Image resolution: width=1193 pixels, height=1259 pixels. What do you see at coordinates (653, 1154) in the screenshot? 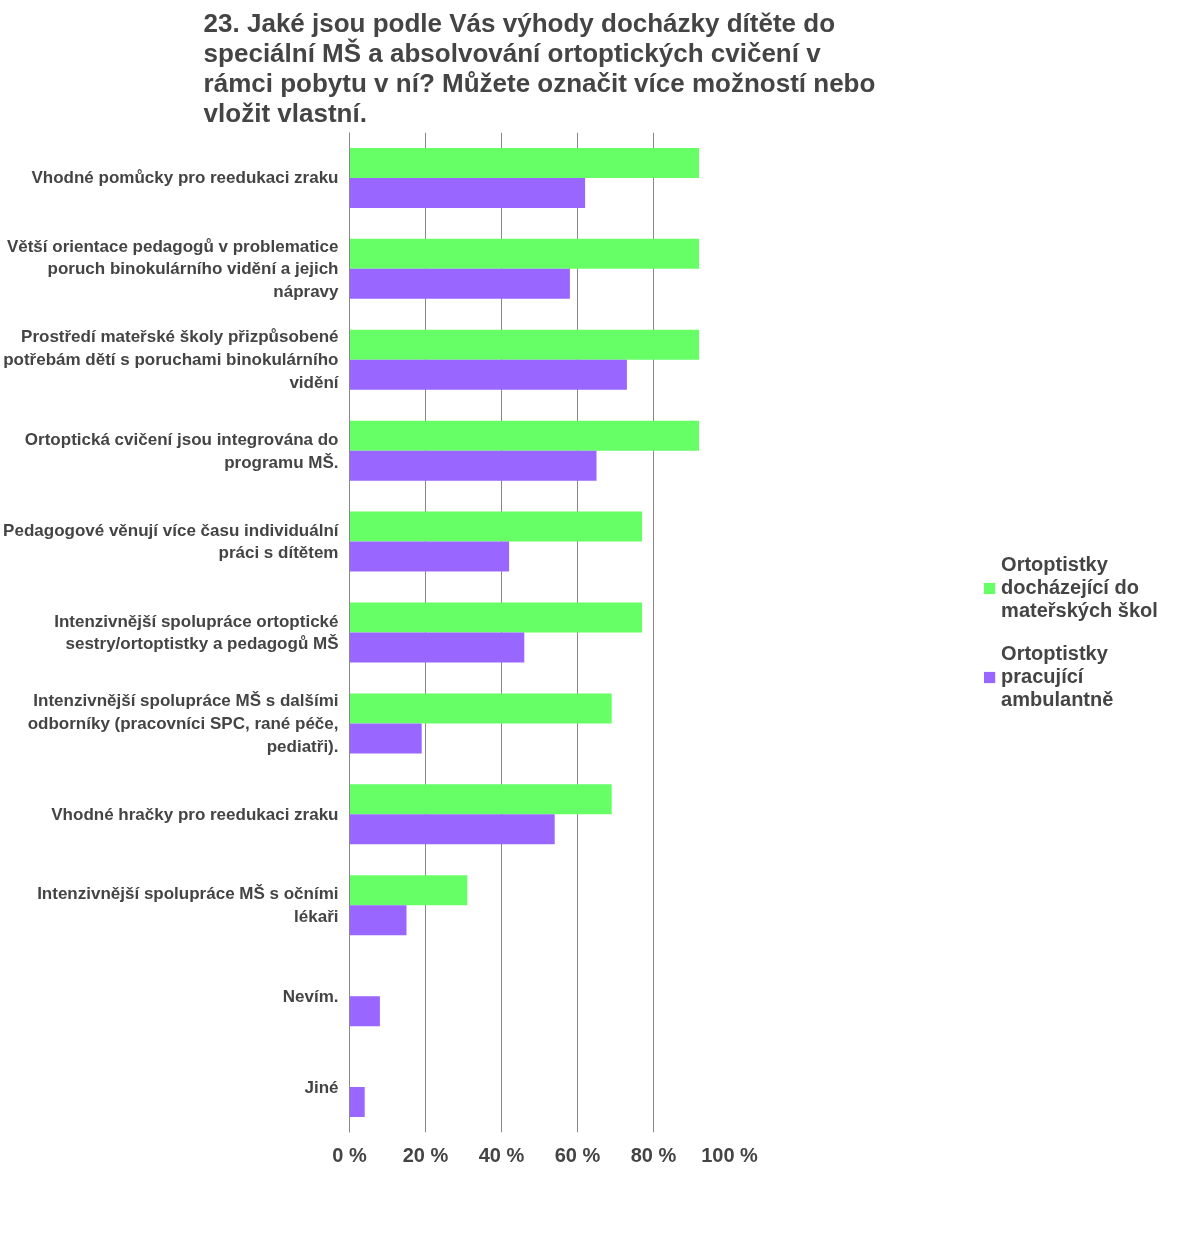
I see `x-tick-label: 80 %` at bounding box center [653, 1154].